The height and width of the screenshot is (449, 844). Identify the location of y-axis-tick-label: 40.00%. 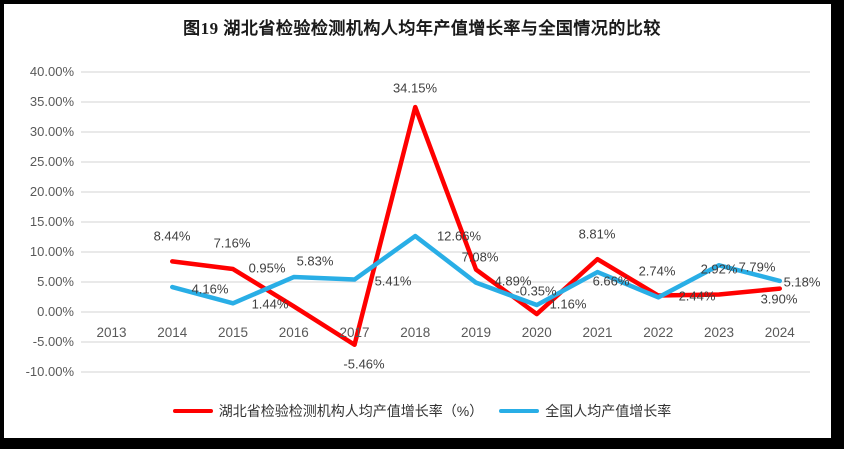
(51, 71).